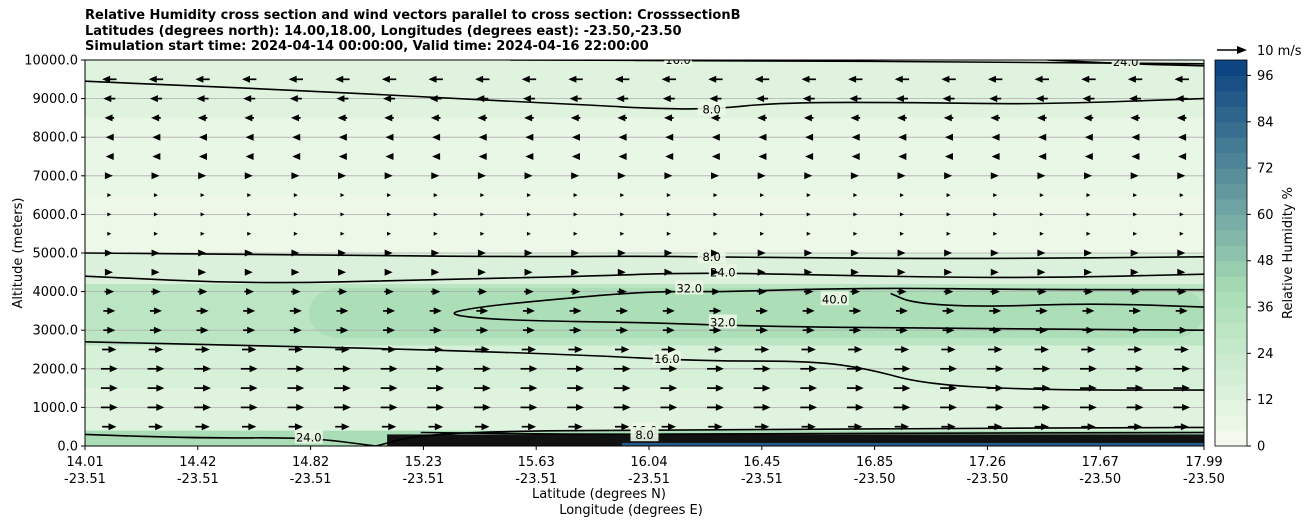 The image size is (1304, 526). I want to click on x-tick-lat-7: 16.85, so click(874, 462).